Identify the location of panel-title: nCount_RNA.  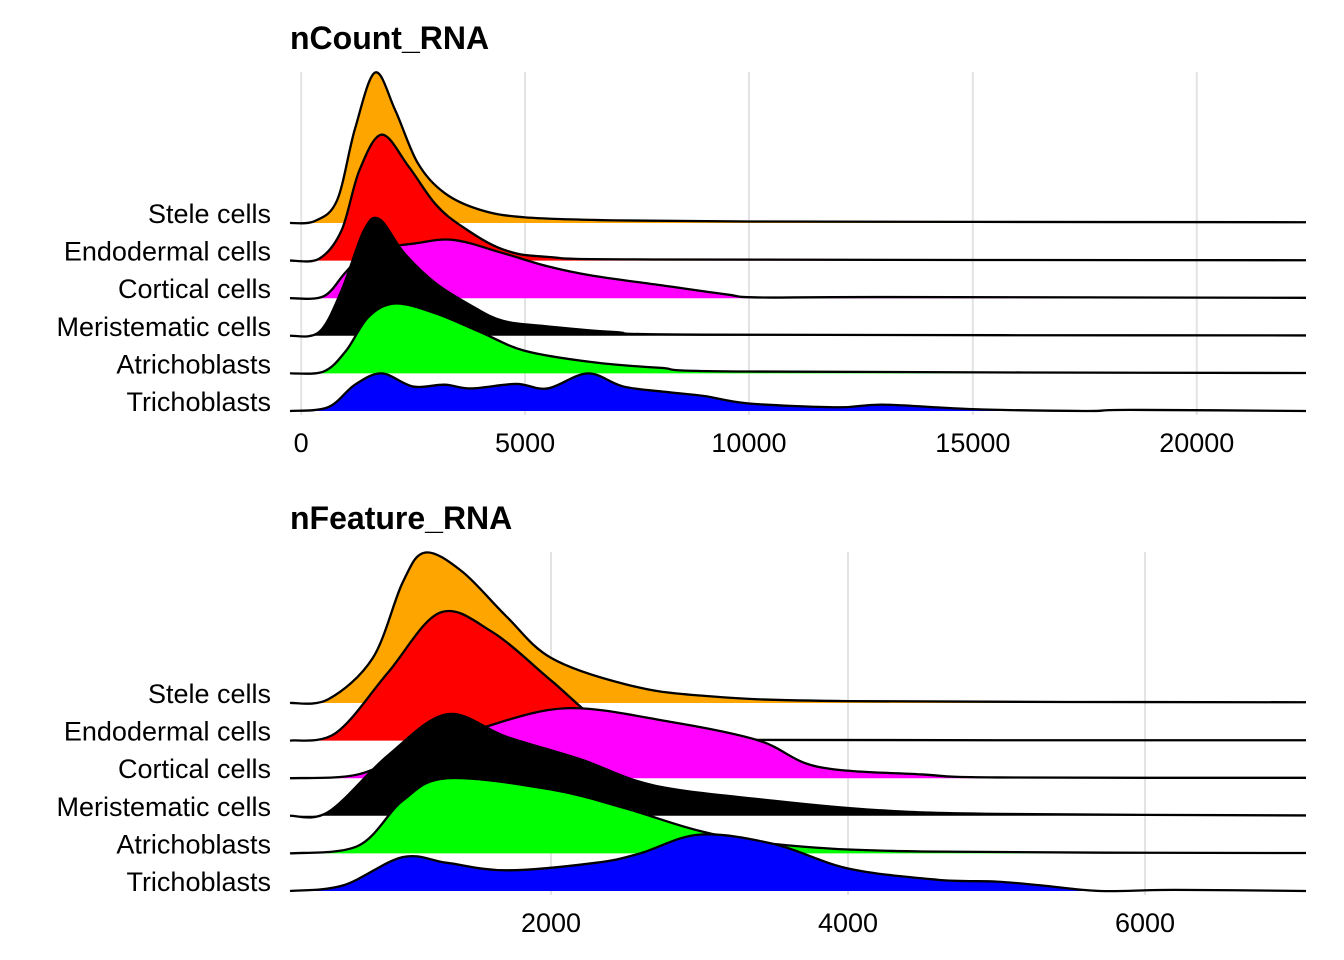
(389, 38).